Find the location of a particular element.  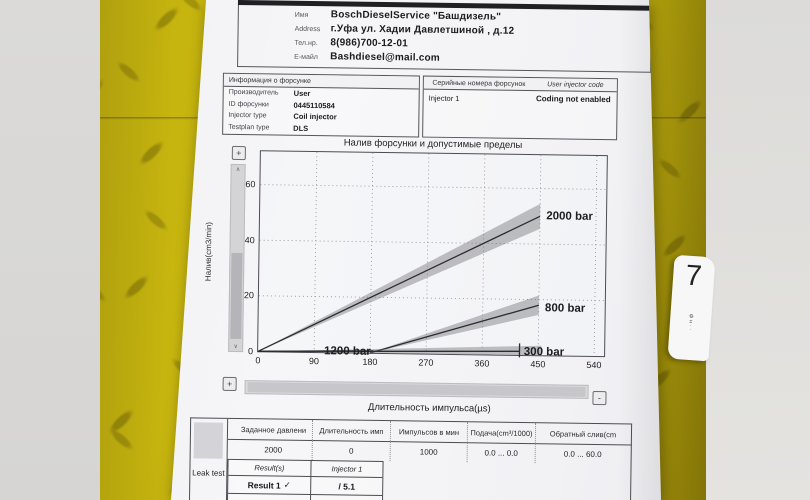

series-label-300-bar: 300 bar is located at coordinates (544, 352).